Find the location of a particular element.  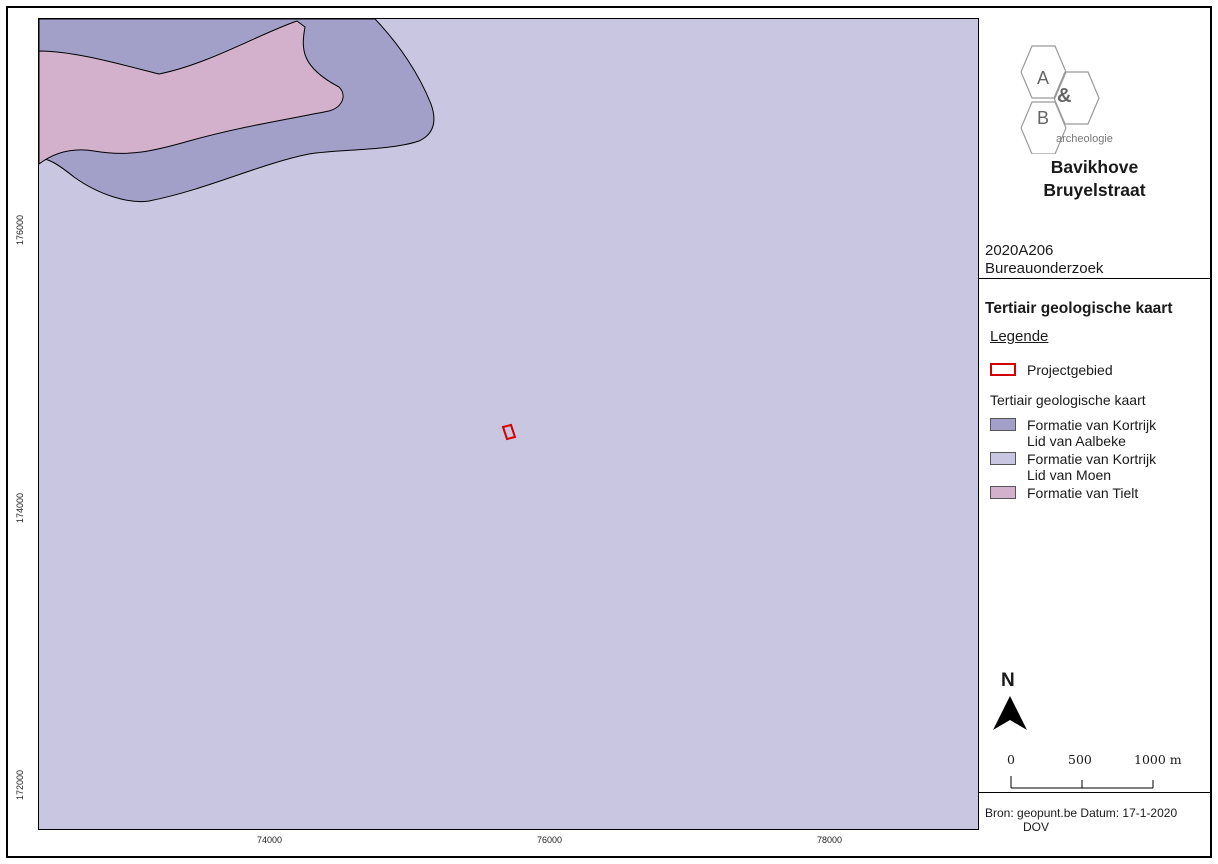

x-tick-78000: 78000 is located at coordinates (830, 840).